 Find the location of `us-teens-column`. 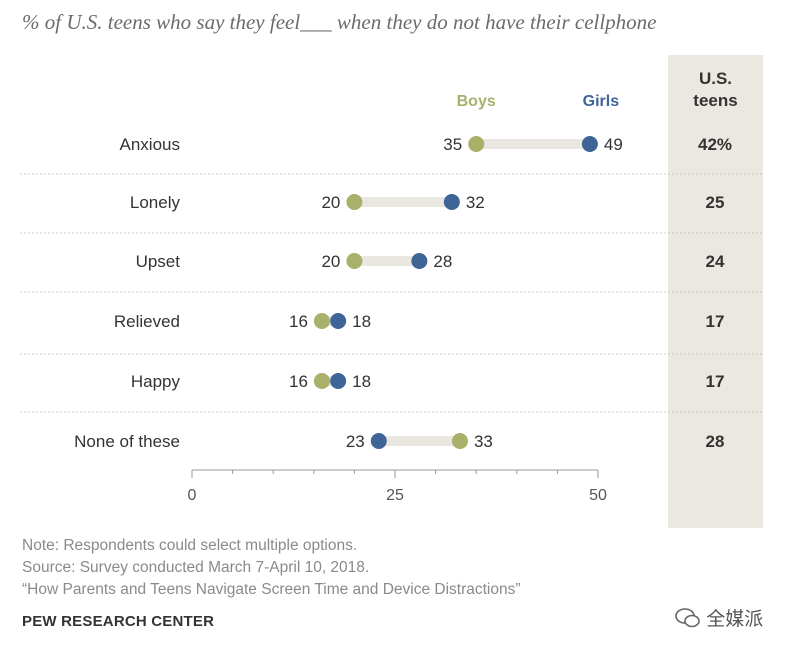

us-teens-column is located at coordinates (715, 291).